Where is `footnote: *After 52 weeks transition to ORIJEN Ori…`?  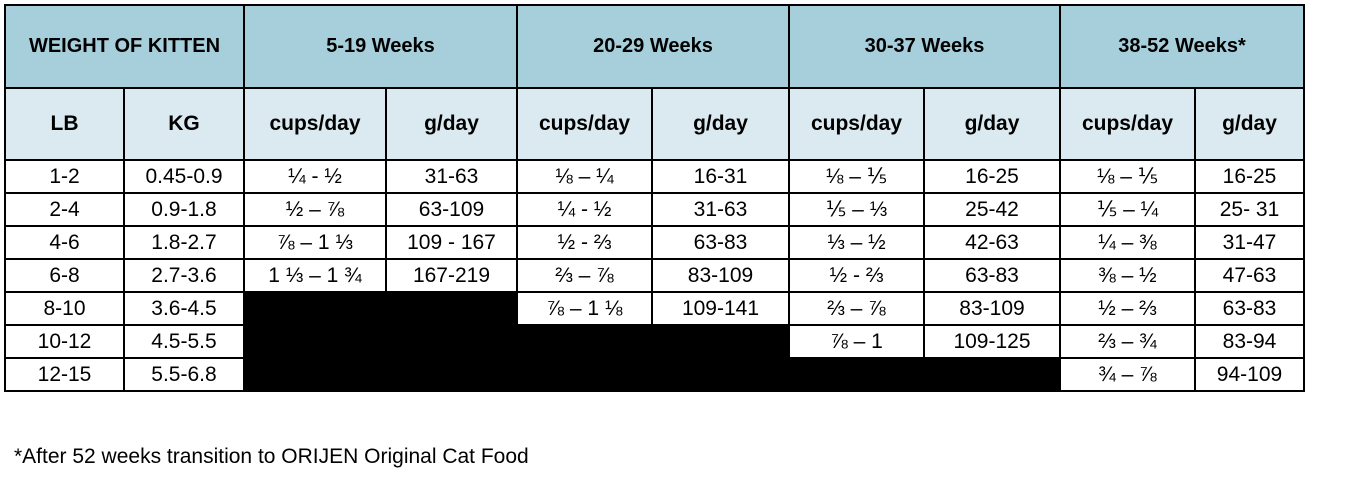 footnote: *After 52 weeks transition to ORIJEN Ori… is located at coordinates (271, 456).